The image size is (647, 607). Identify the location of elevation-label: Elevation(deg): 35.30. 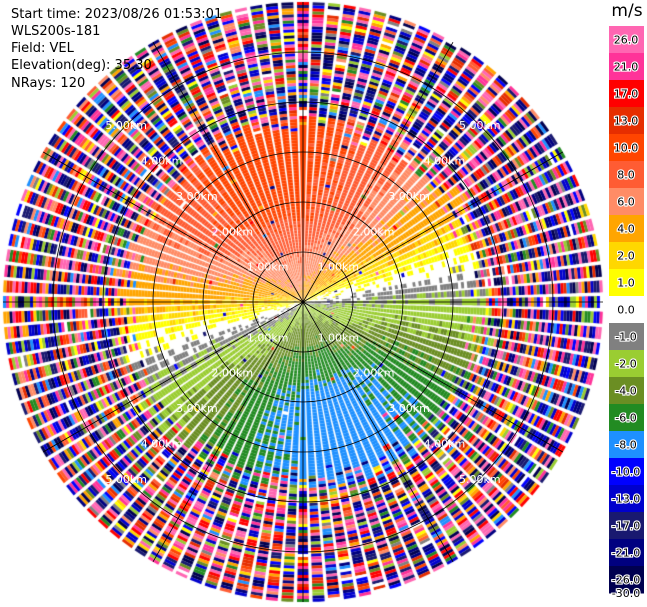
(81, 65).